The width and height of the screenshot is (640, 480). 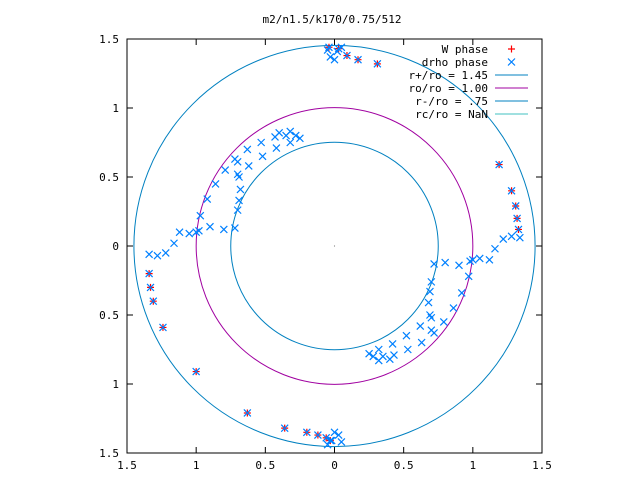 What do you see at coordinates (109, 177) in the screenshot?
I see `y-tick-label: 0.5` at bounding box center [109, 177].